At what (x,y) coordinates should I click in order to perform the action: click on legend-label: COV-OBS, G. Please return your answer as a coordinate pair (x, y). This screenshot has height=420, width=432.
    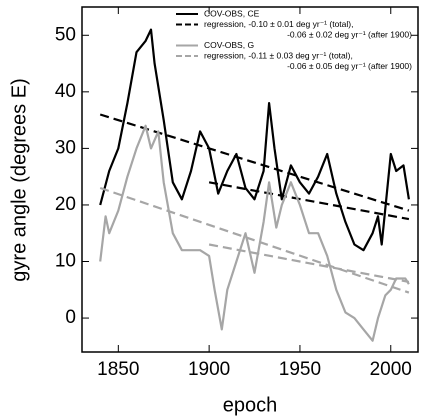
    Looking at the image, I should click on (229, 45).